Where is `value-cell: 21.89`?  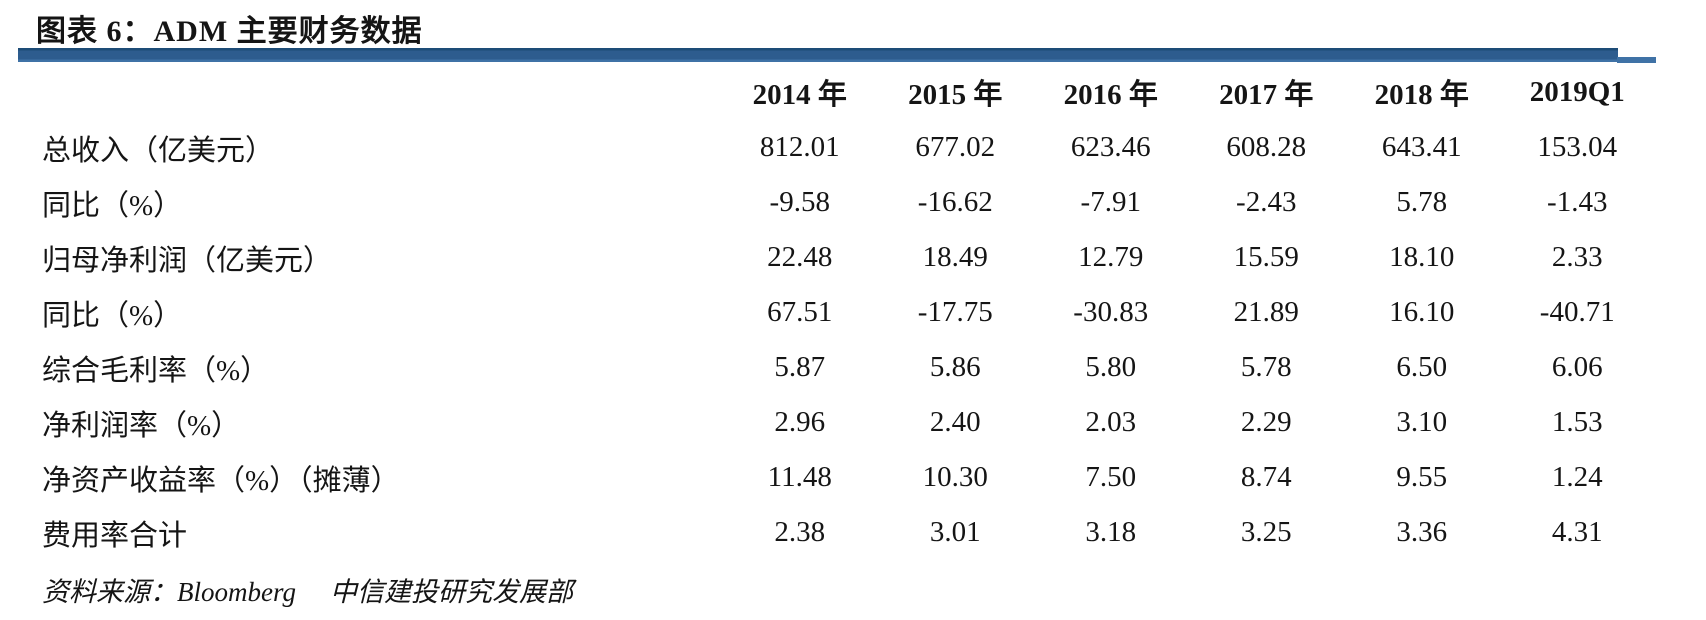 value-cell: 21.89 is located at coordinates (1266, 312).